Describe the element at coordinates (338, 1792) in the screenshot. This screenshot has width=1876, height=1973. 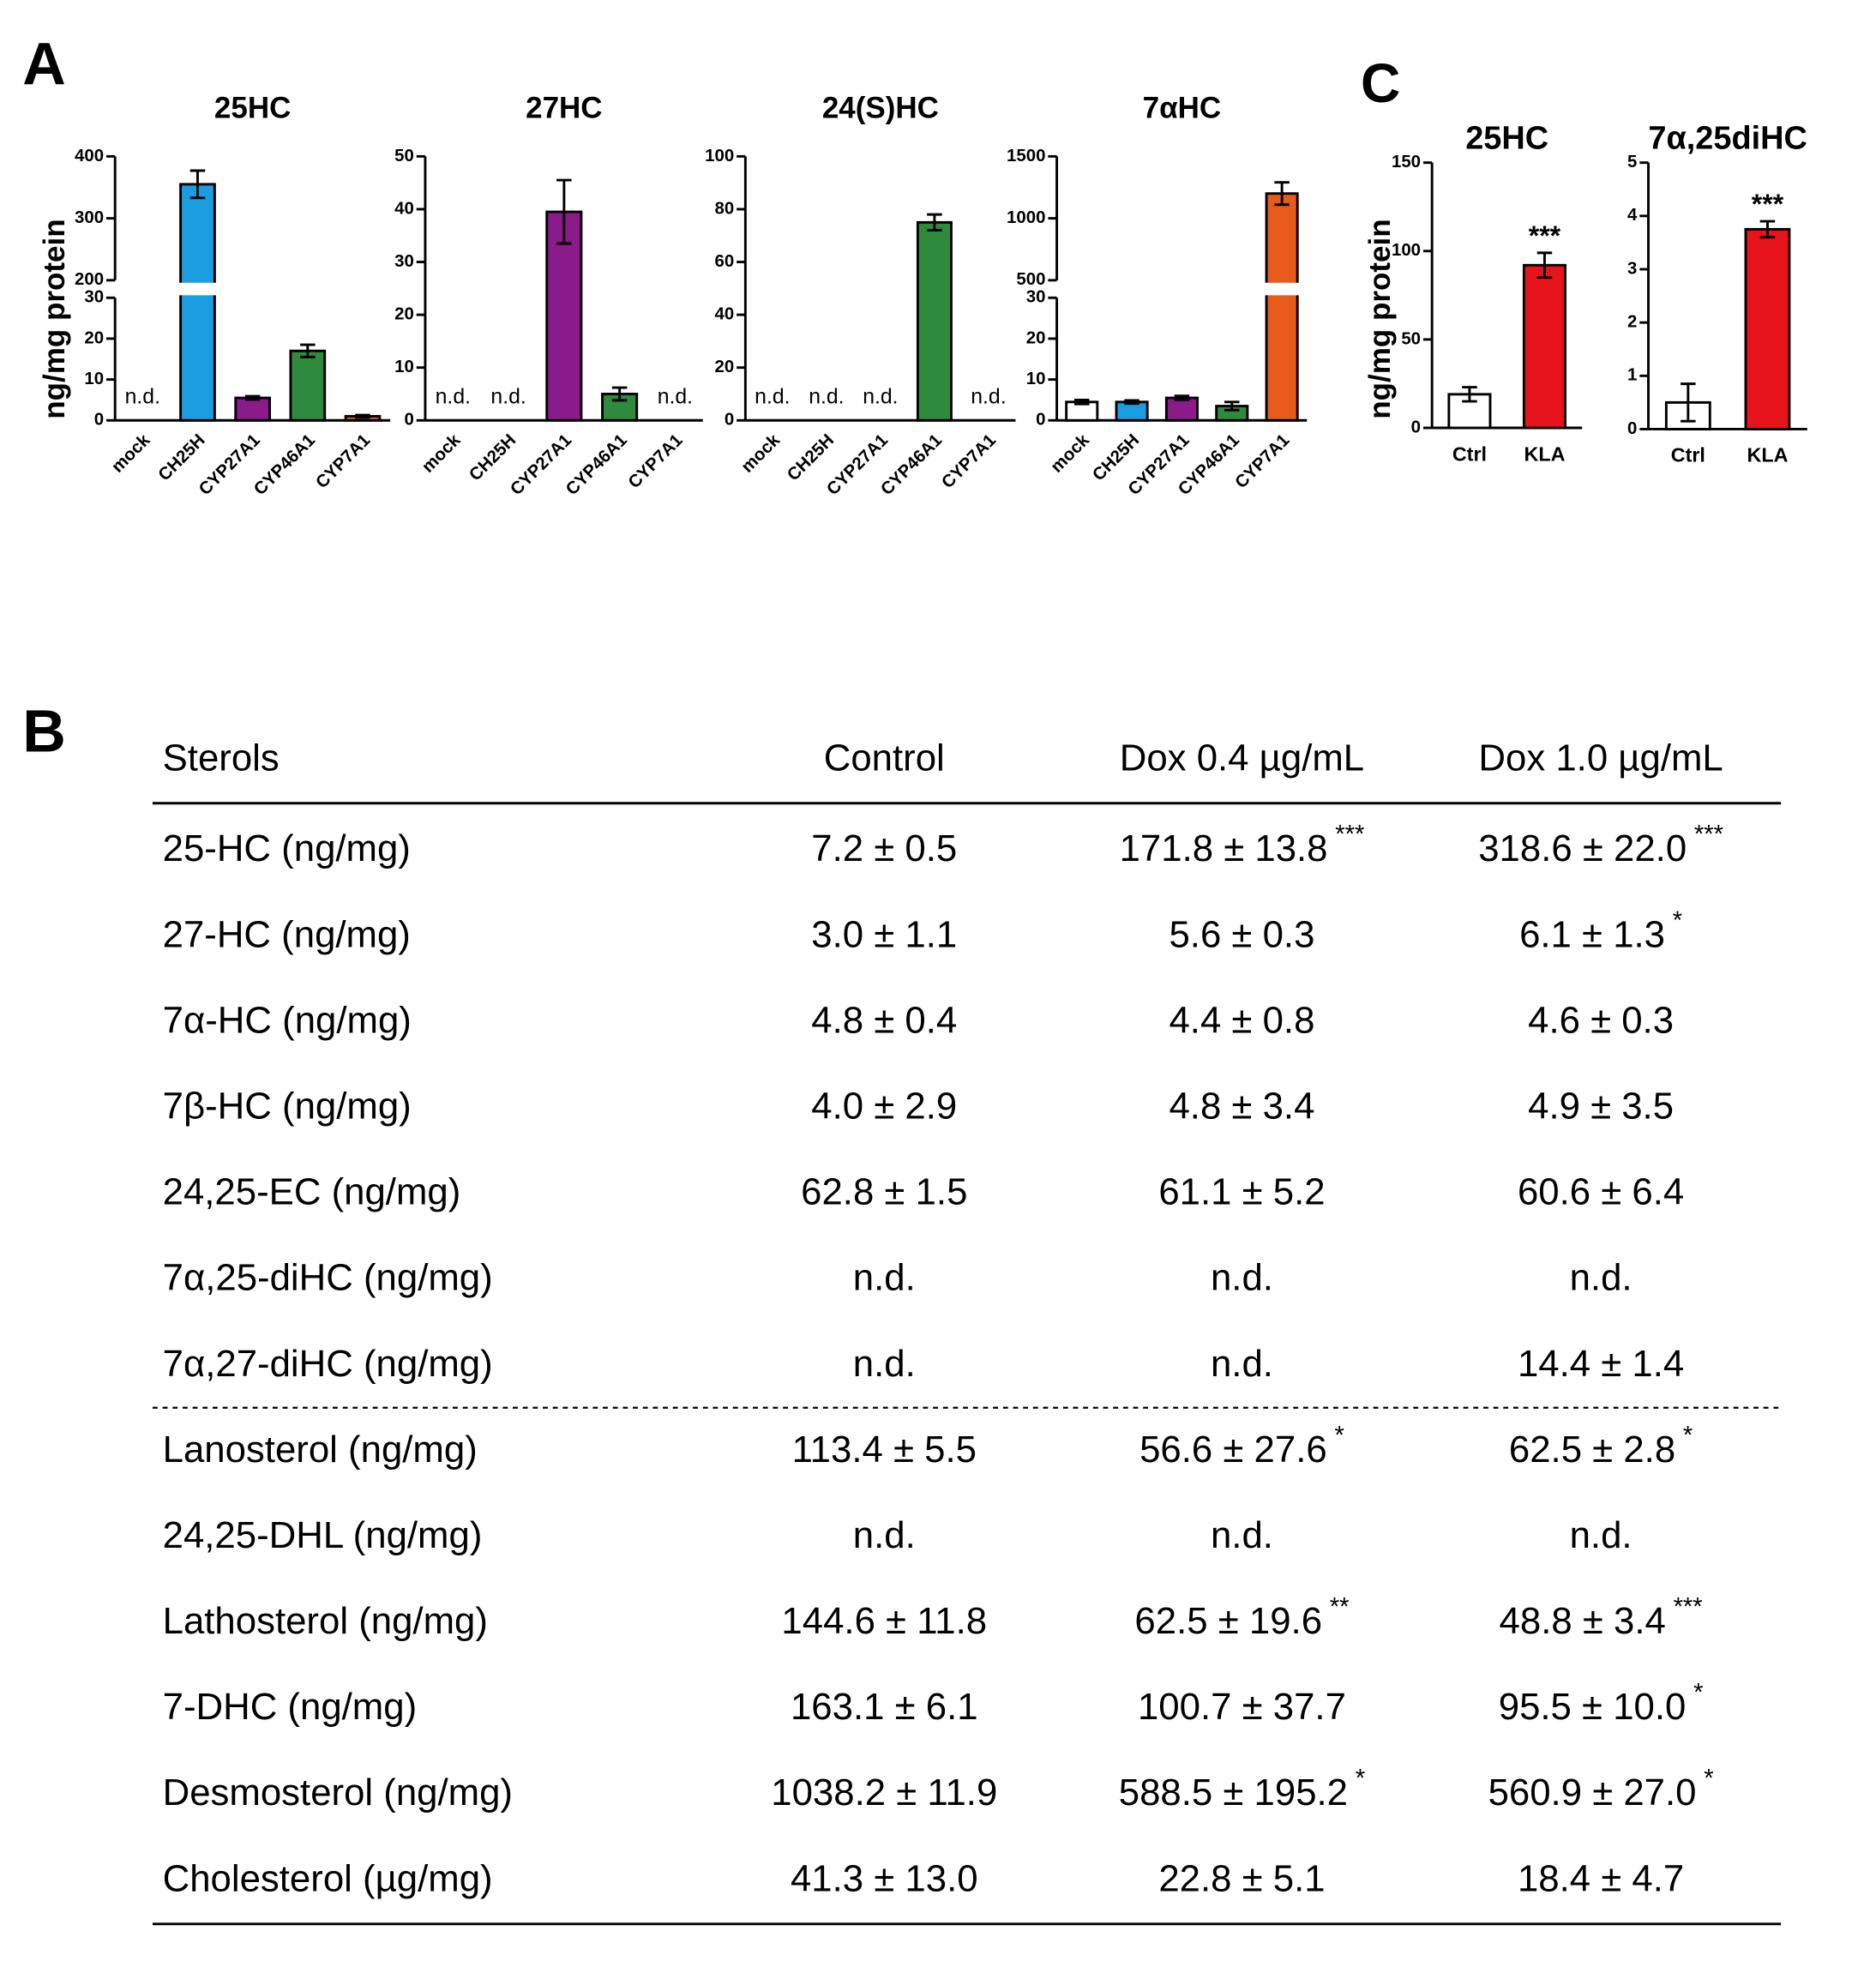
I see `cell-text: Desmosterol (ng/mg)` at that location.